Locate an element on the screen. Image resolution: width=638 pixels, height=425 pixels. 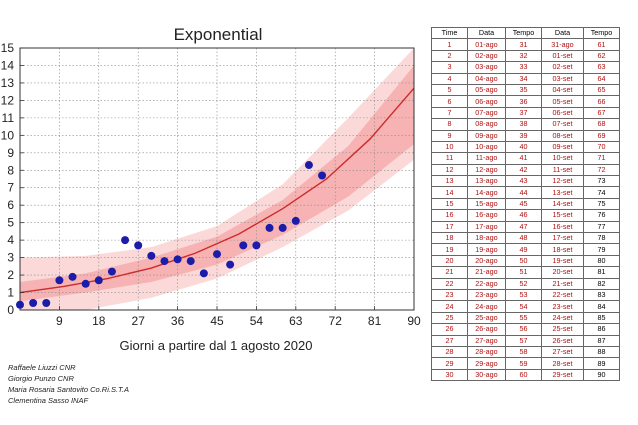
table-cell: 84 is located at coordinates (601, 306).